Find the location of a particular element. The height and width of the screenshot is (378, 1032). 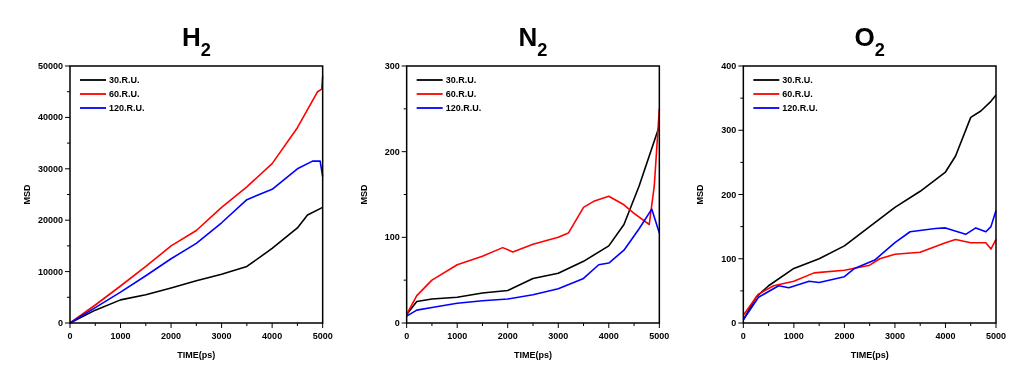

chart-title: H$_{2}$ is located at coordinates (196, 41).